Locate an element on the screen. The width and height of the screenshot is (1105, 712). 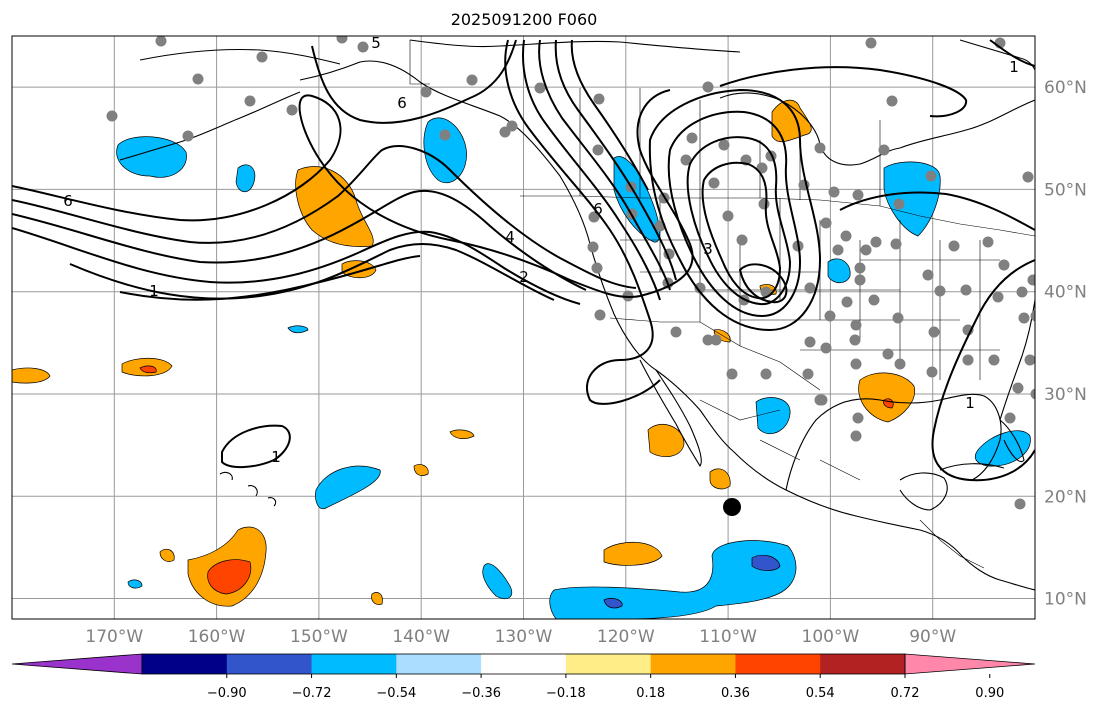
neg-blob-alaska is located at coordinates (151, 157).